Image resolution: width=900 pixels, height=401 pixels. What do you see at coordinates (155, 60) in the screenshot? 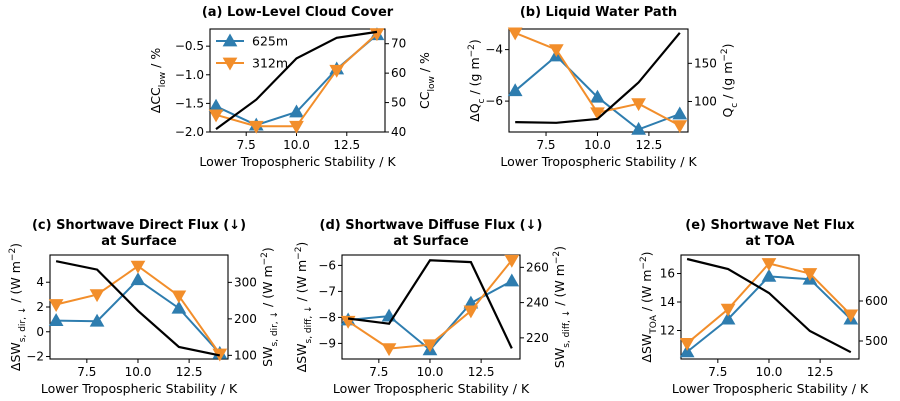
I see `label-part: / %` at bounding box center [155, 60].